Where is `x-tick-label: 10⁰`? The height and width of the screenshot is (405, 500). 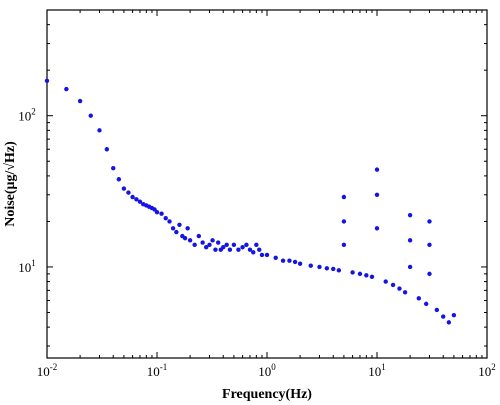
x-tick-label: 10⁰ is located at coordinates (267, 370).